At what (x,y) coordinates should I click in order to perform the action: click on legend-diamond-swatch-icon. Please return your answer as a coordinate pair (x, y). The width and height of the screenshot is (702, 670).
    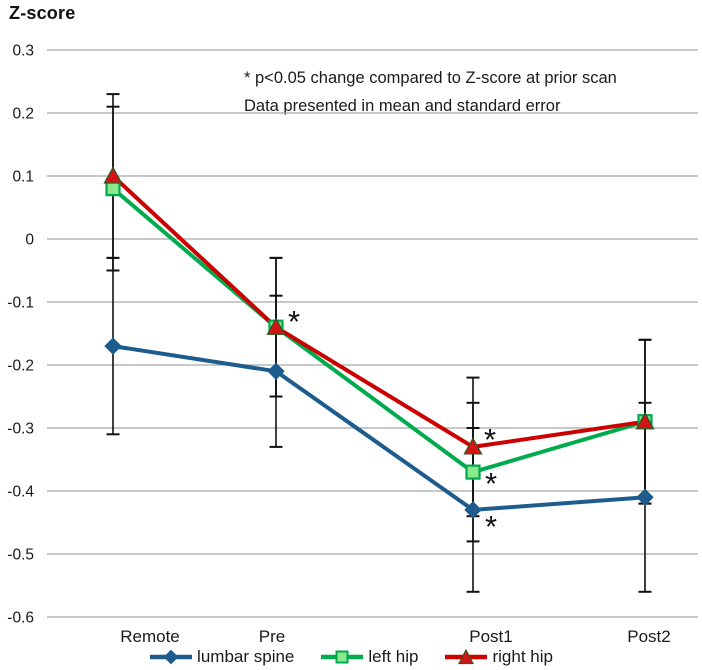
    Looking at the image, I should click on (171, 657).